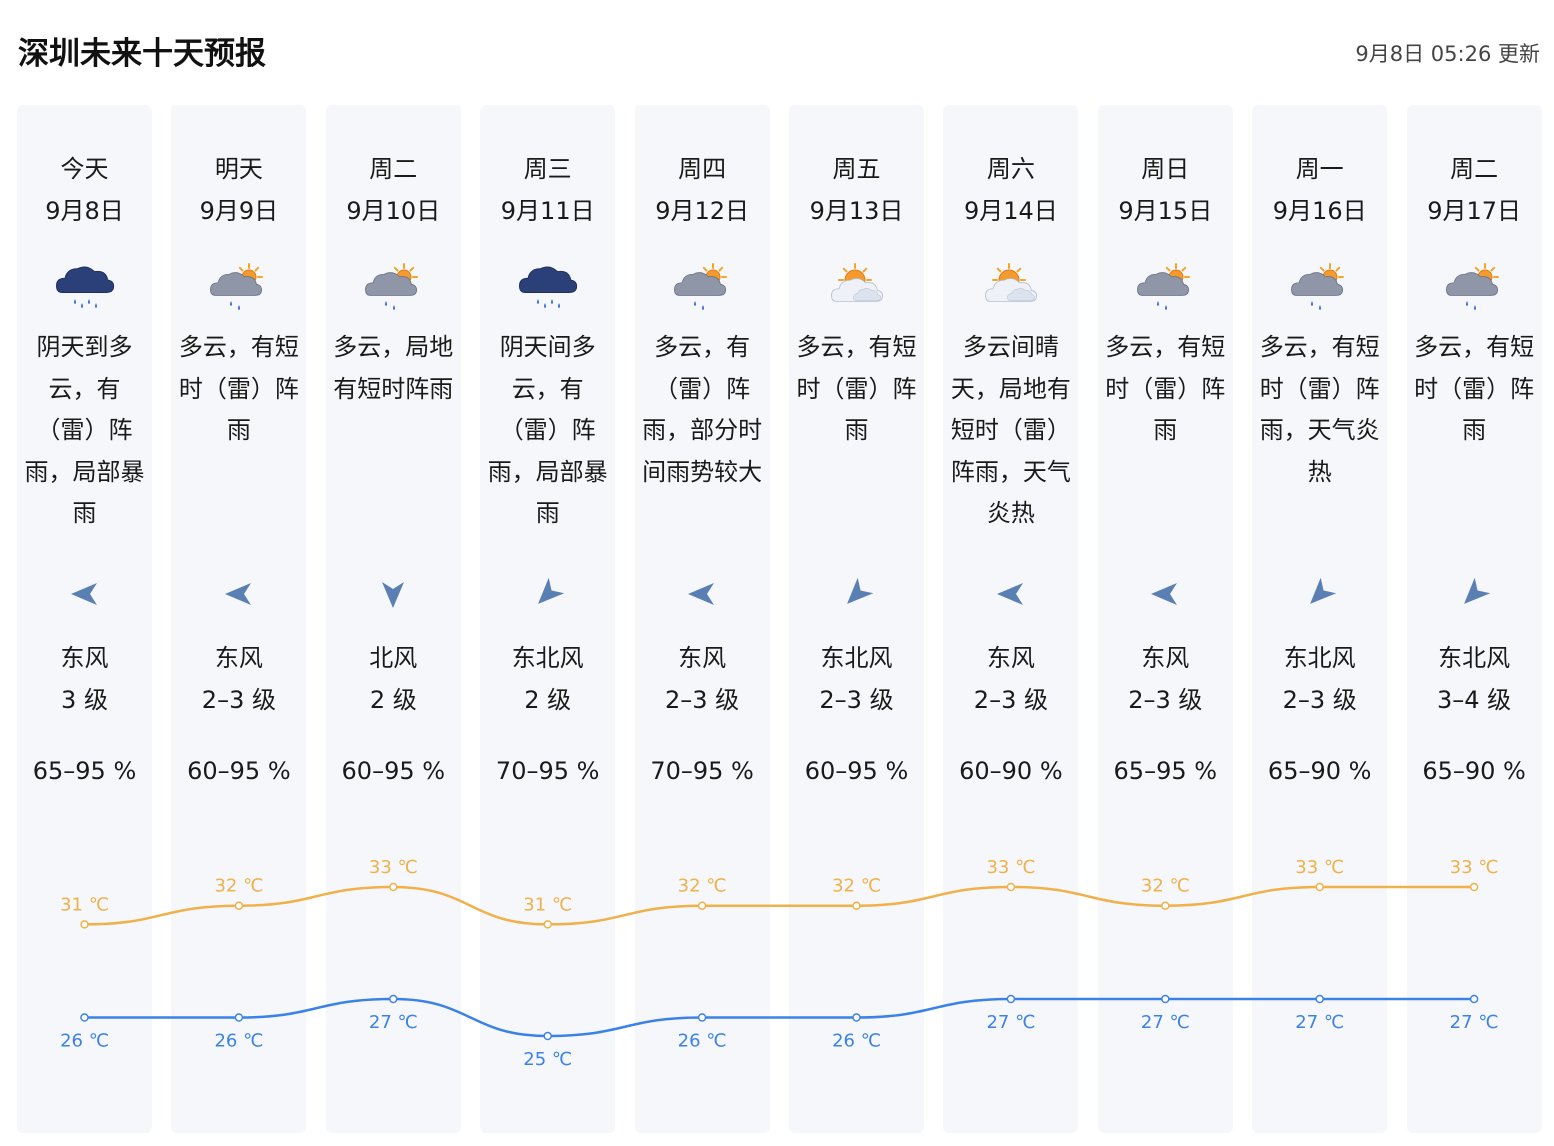  Describe the element at coordinates (239, 211) in the screenshot. I see `date-label: 9月9日` at that location.